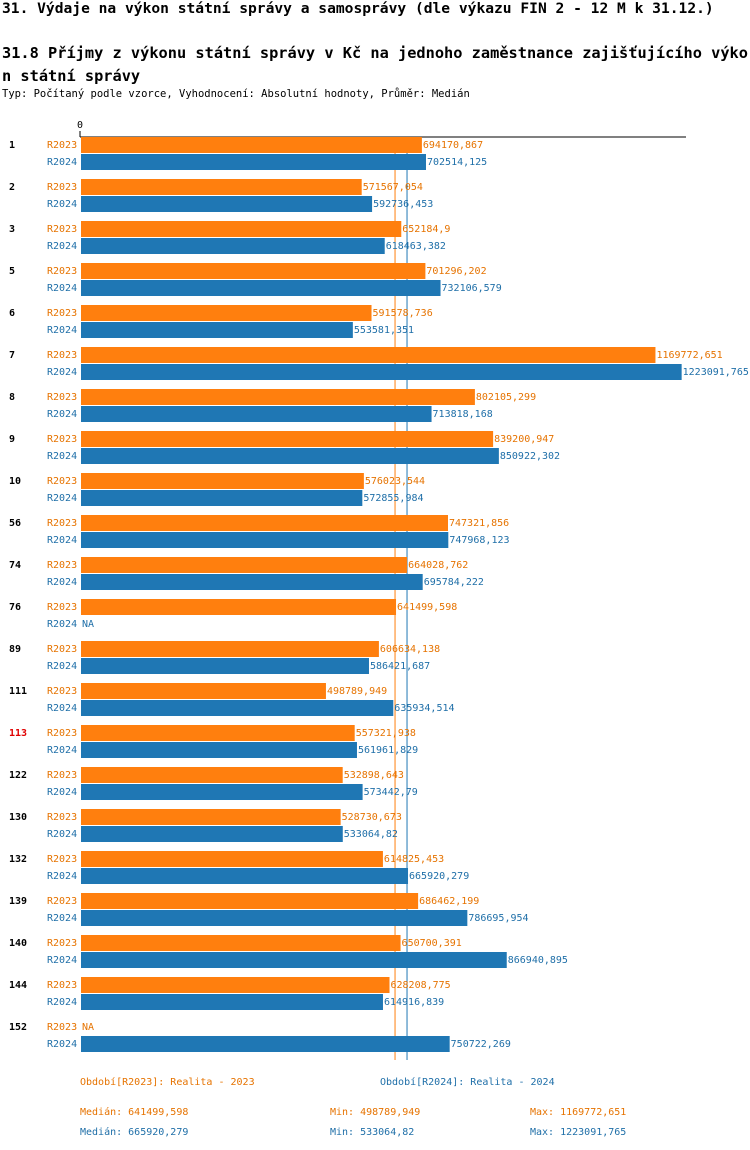 The width and height of the screenshot is (750, 1150). Describe the element at coordinates (498, 918) in the screenshot. I see `value-label: 786695,954` at that location.